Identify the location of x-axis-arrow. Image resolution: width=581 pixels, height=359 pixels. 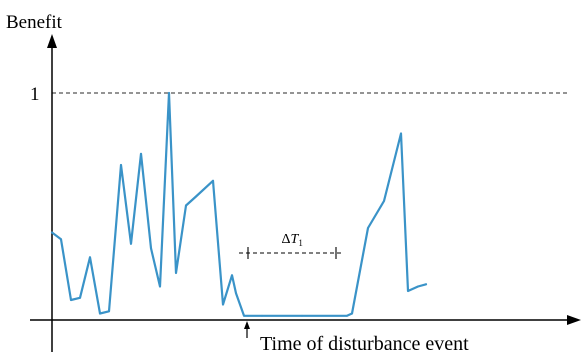
(574, 320).